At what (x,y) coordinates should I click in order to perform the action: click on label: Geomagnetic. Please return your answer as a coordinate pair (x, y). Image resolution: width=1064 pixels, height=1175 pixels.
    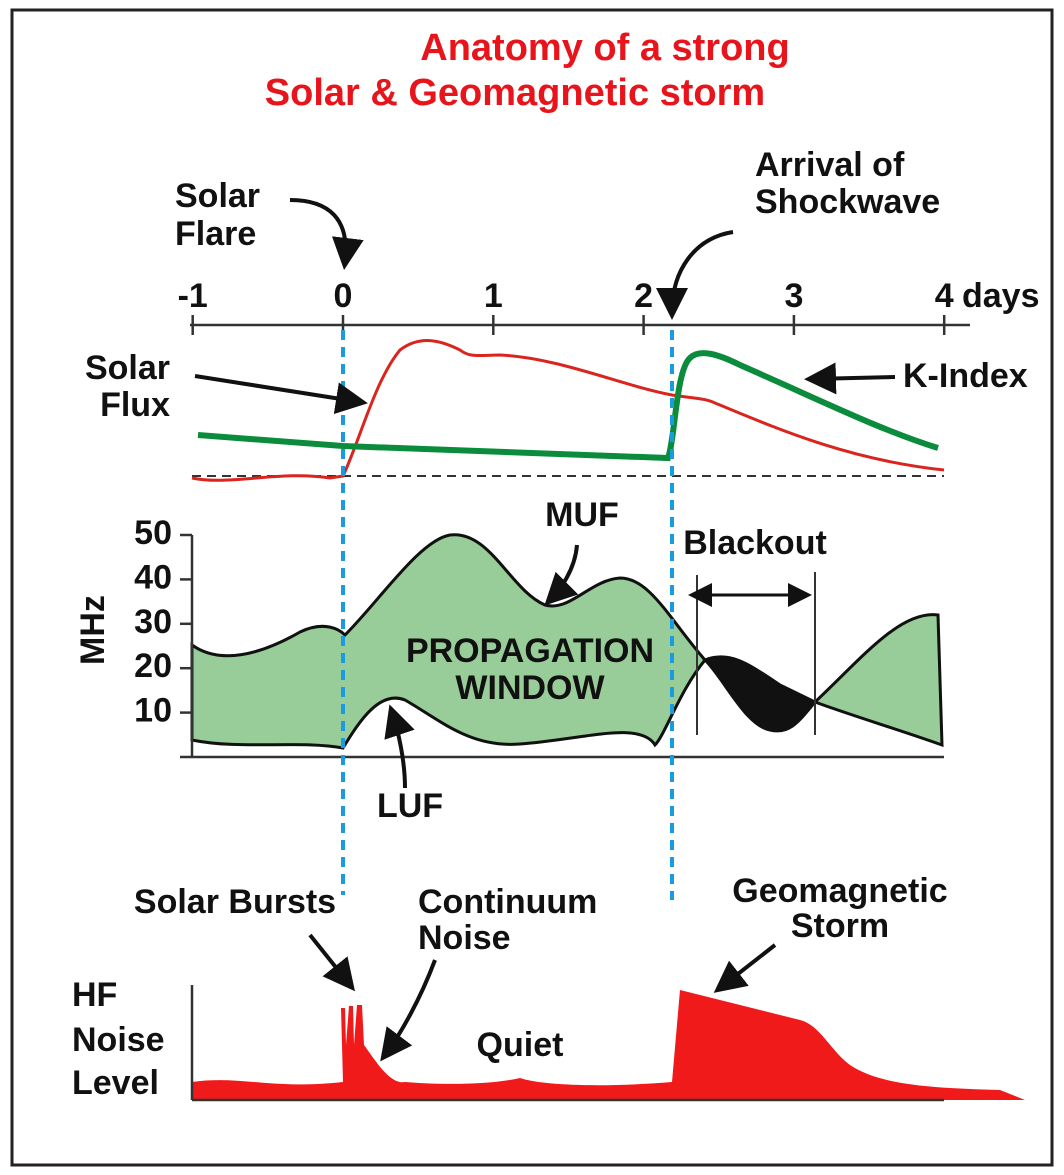
    Looking at the image, I should click on (839, 891).